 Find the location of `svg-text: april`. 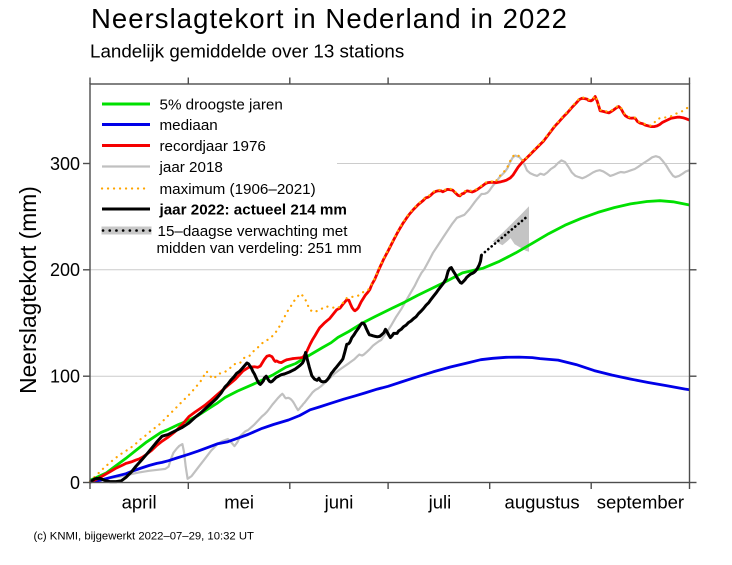

svg-text: april is located at coordinates (139, 502).